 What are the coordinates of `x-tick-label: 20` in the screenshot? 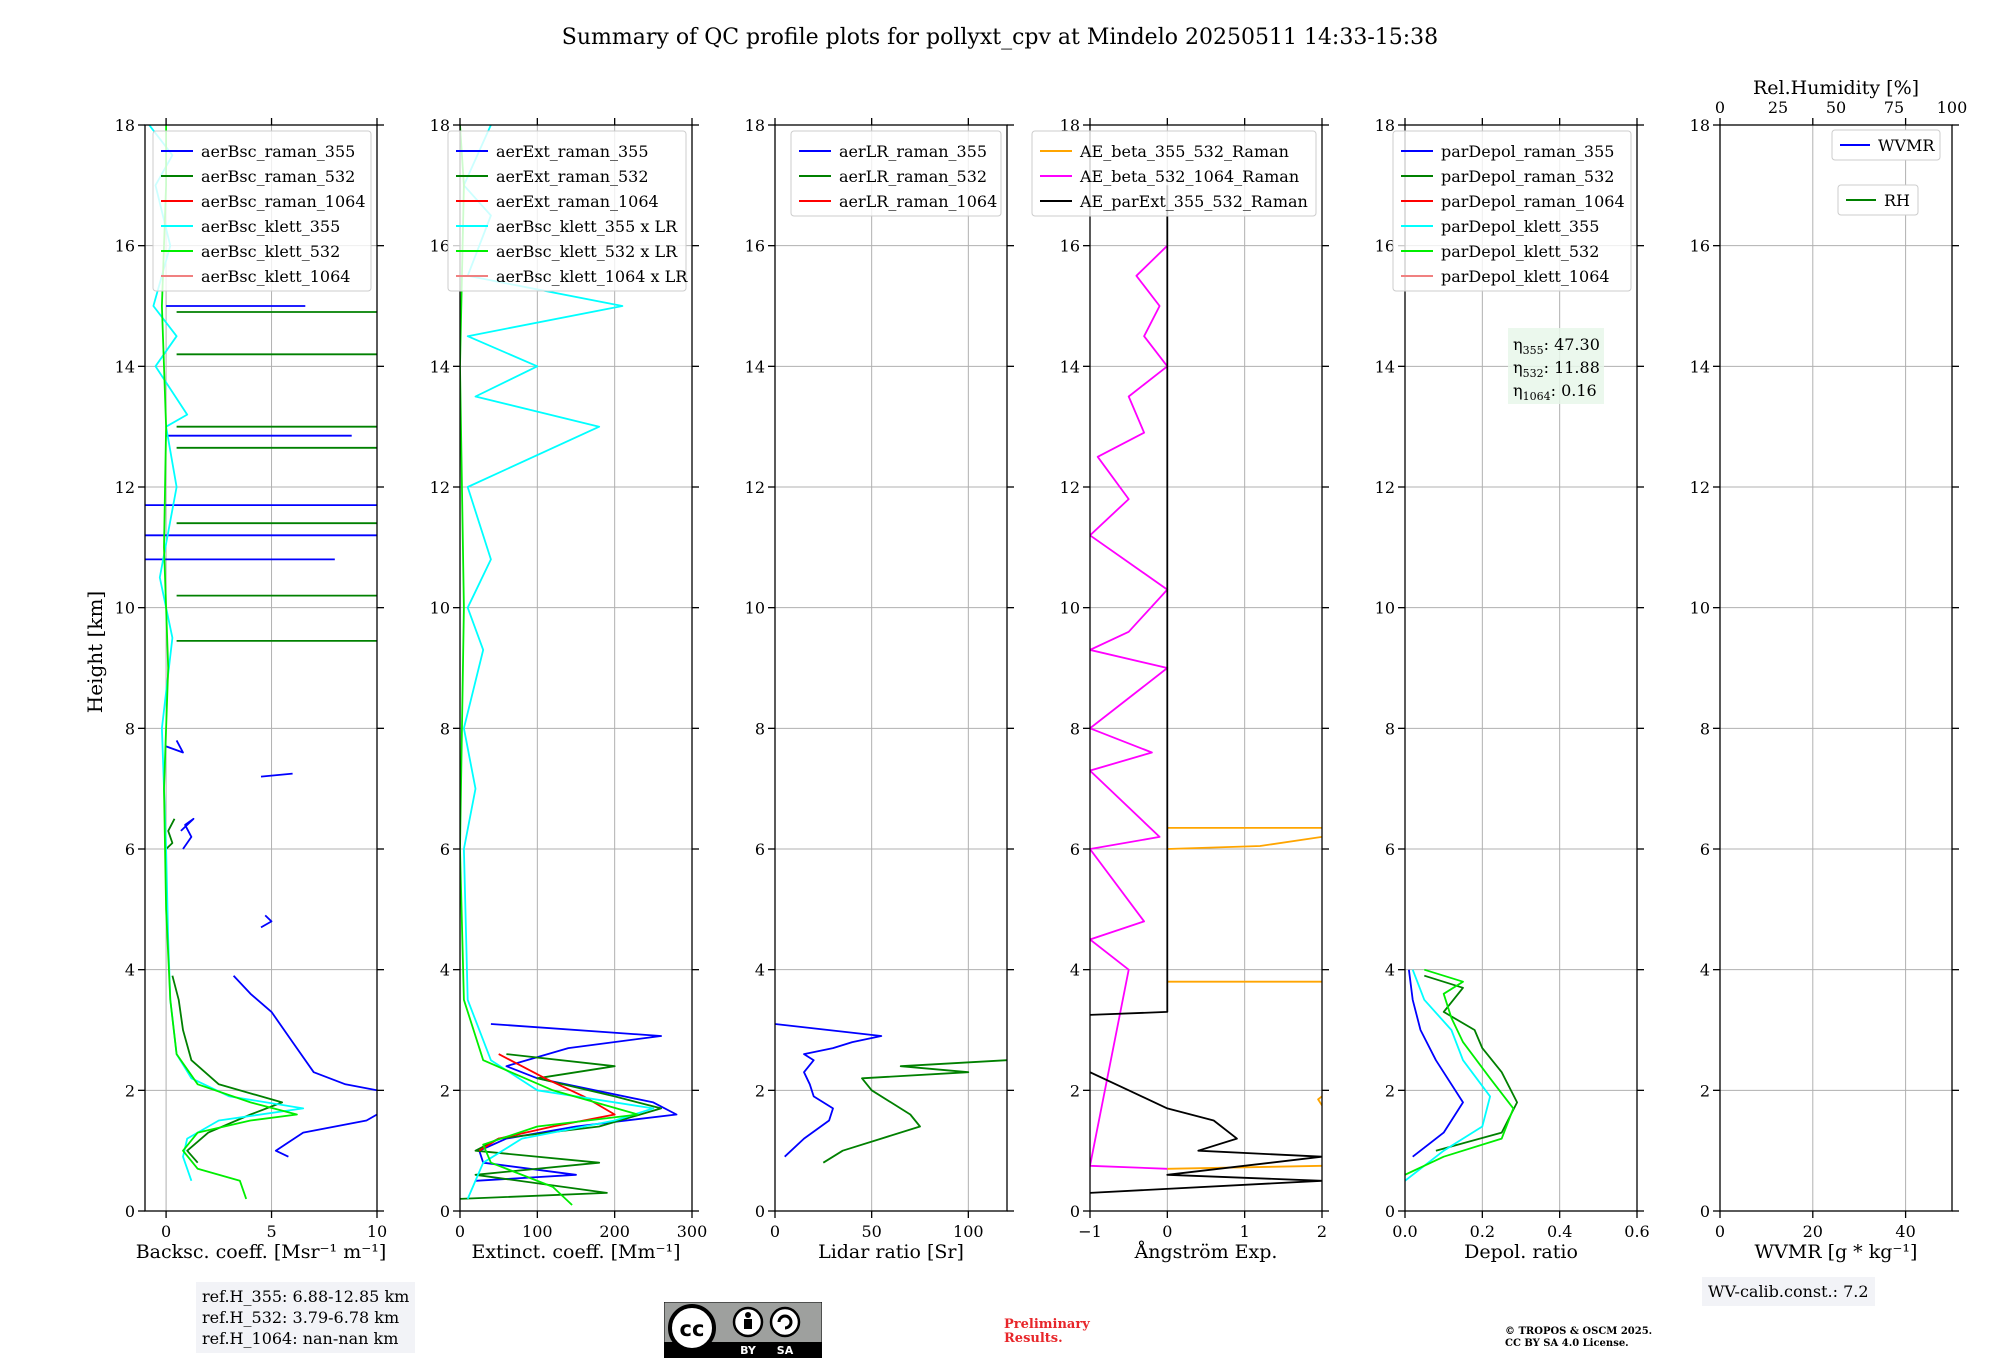 It's located at (1813, 1231).